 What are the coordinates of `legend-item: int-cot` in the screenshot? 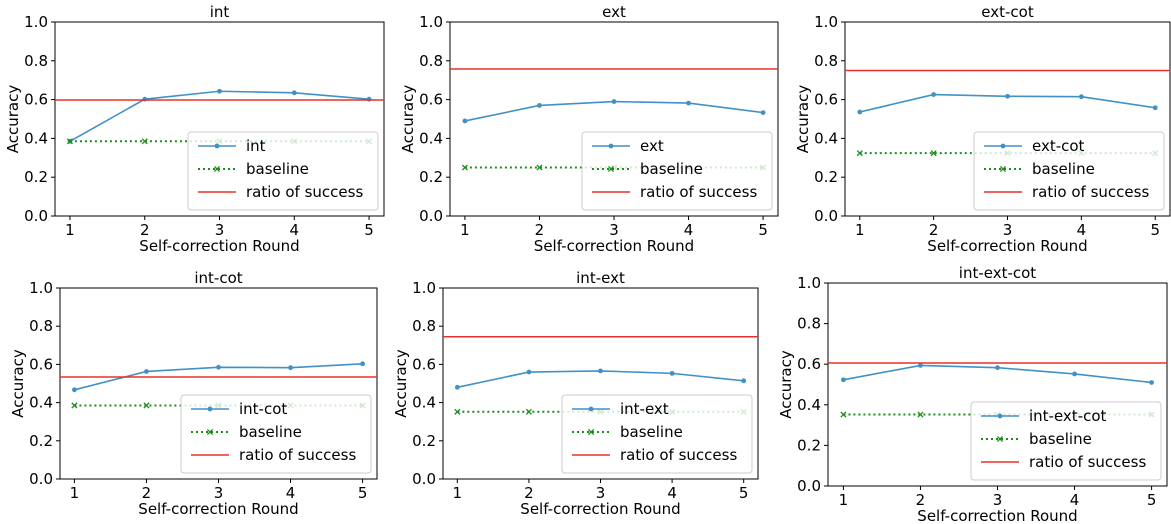 It's located at (239, 409).